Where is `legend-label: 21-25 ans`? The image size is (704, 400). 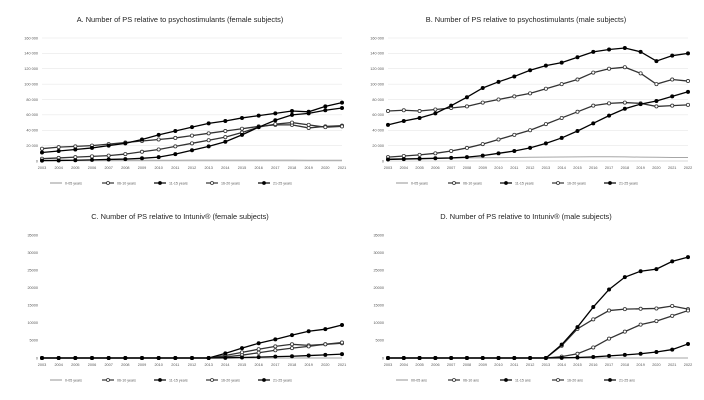
legend-label: 21-25 ans is located at coordinates (627, 380).